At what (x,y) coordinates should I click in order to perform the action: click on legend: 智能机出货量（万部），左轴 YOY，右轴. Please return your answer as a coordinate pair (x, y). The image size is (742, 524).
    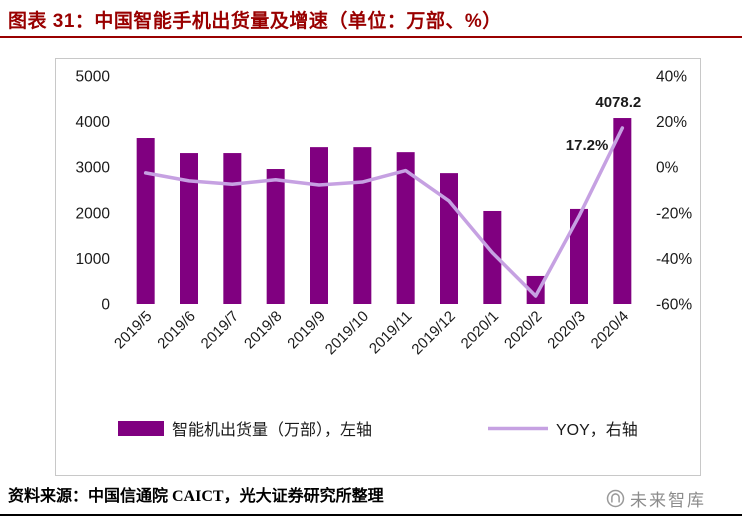
    Looking at the image, I should click on (378, 430).